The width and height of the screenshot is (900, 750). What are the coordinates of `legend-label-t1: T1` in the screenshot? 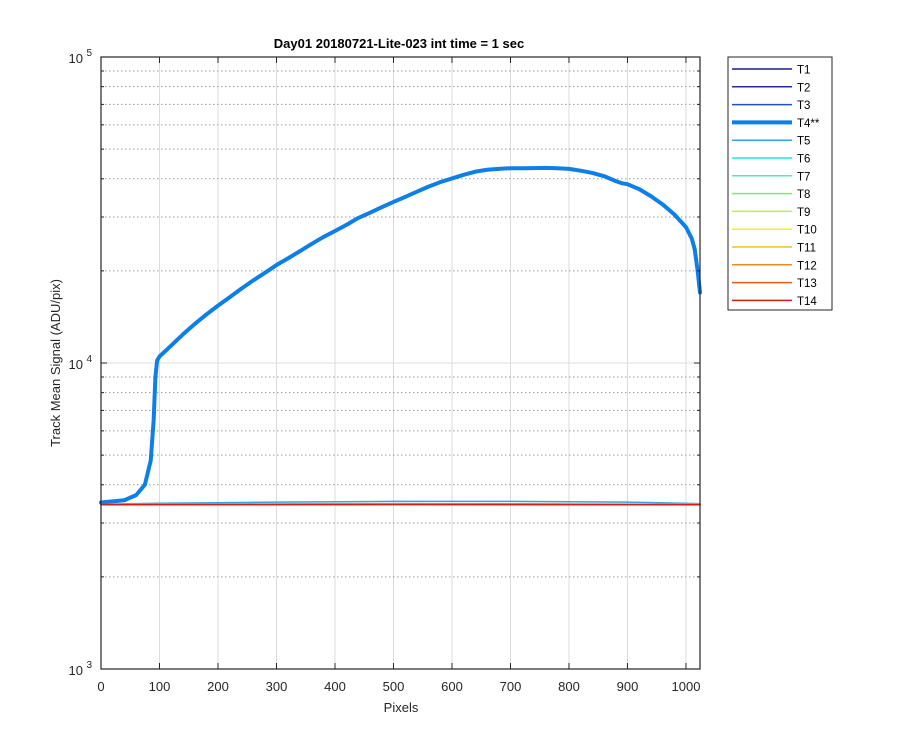 It's located at (803, 71).